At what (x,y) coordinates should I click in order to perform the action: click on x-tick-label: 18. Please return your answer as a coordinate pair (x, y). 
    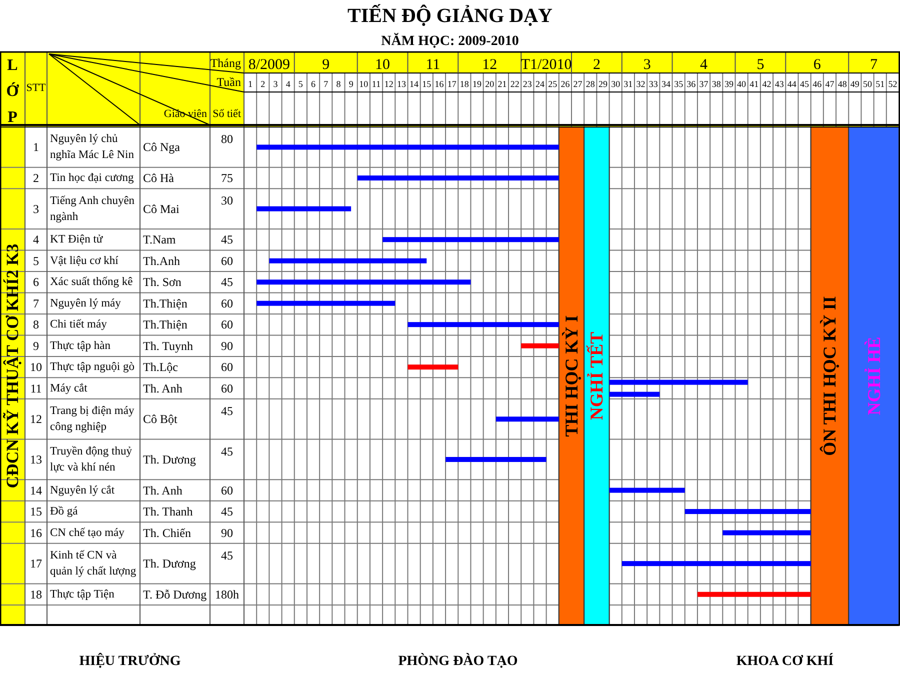
    Looking at the image, I should click on (465, 84).